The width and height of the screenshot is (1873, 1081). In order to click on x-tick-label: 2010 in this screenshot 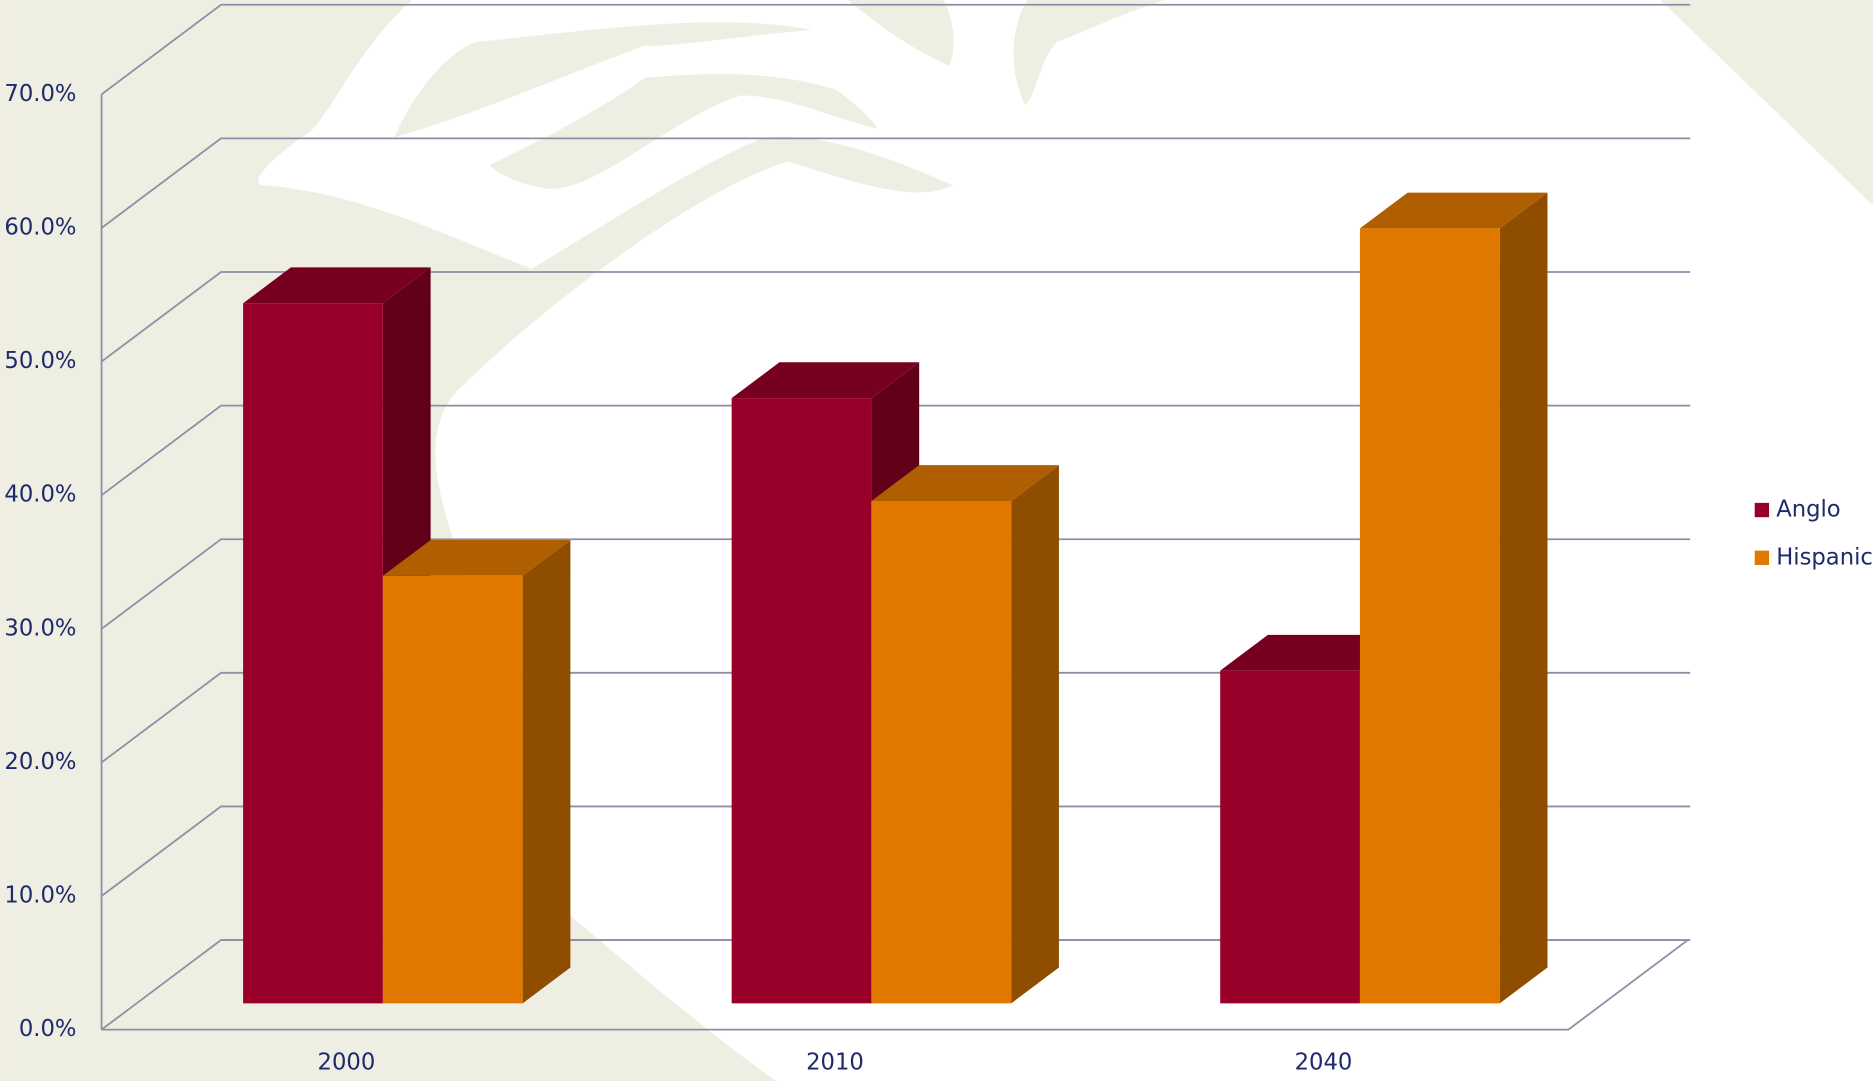, I will do `click(835, 1063)`.